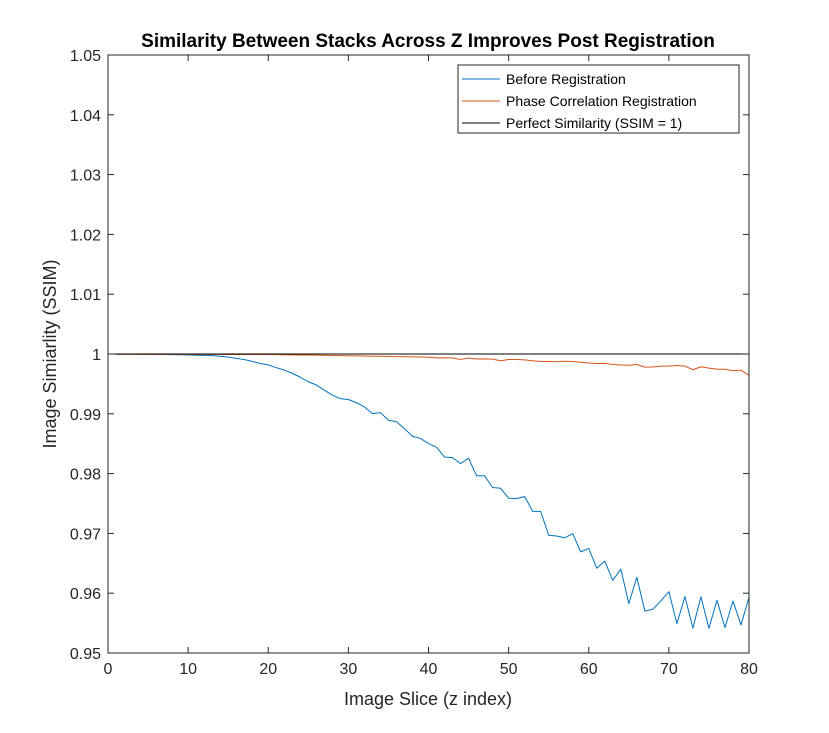  Describe the element at coordinates (589, 669) in the screenshot. I see `x-tick-label: 60` at that location.